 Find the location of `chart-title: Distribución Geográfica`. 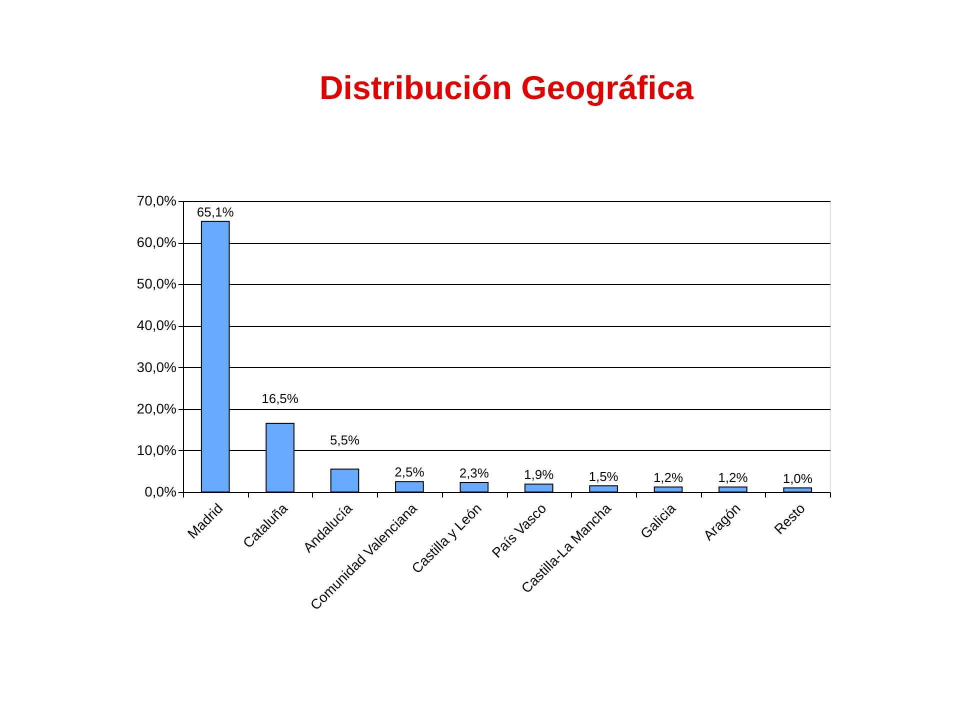

chart-title: Distribución Geográfica is located at coordinates (506, 87).